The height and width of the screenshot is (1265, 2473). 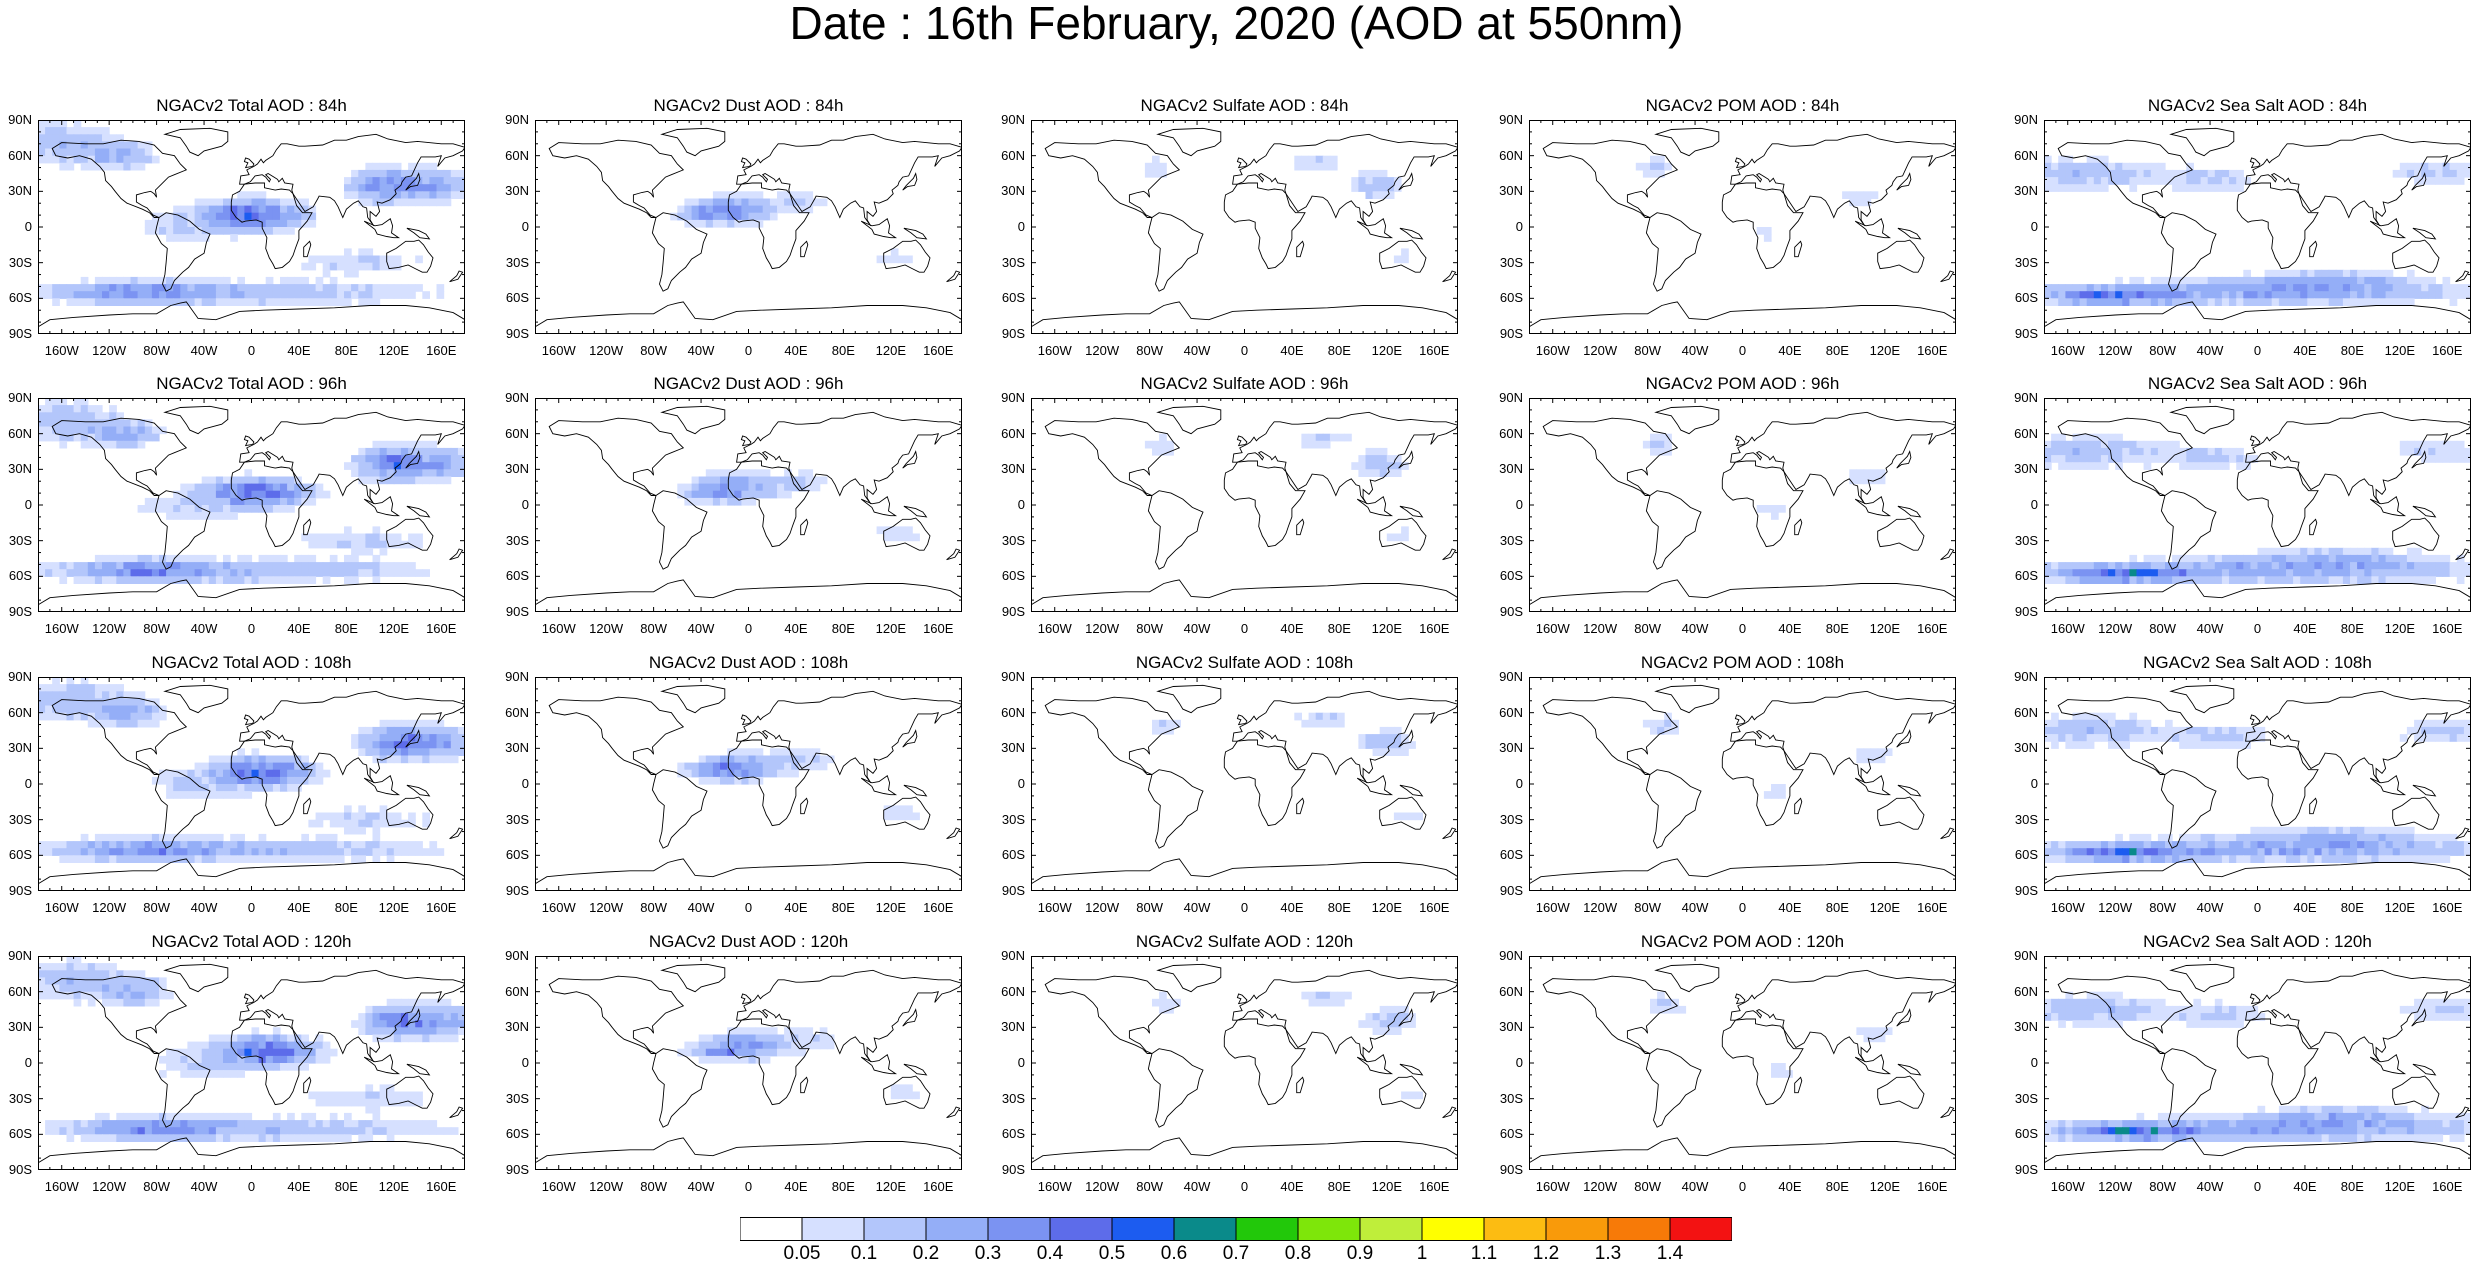 What do you see at coordinates (1244, 942) in the screenshot?
I see `panel-title: NGACv2 Sulfate AOD : 120h` at bounding box center [1244, 942].